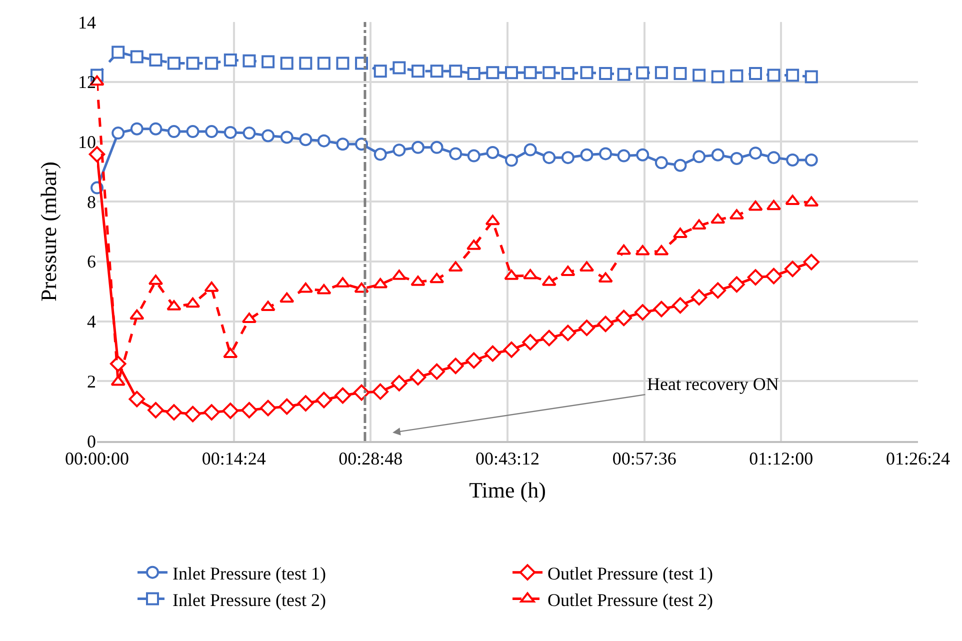 The image size is (962, 641). I want to click on legend-label: Outlet Pressure (test 1), so click(630, 573).